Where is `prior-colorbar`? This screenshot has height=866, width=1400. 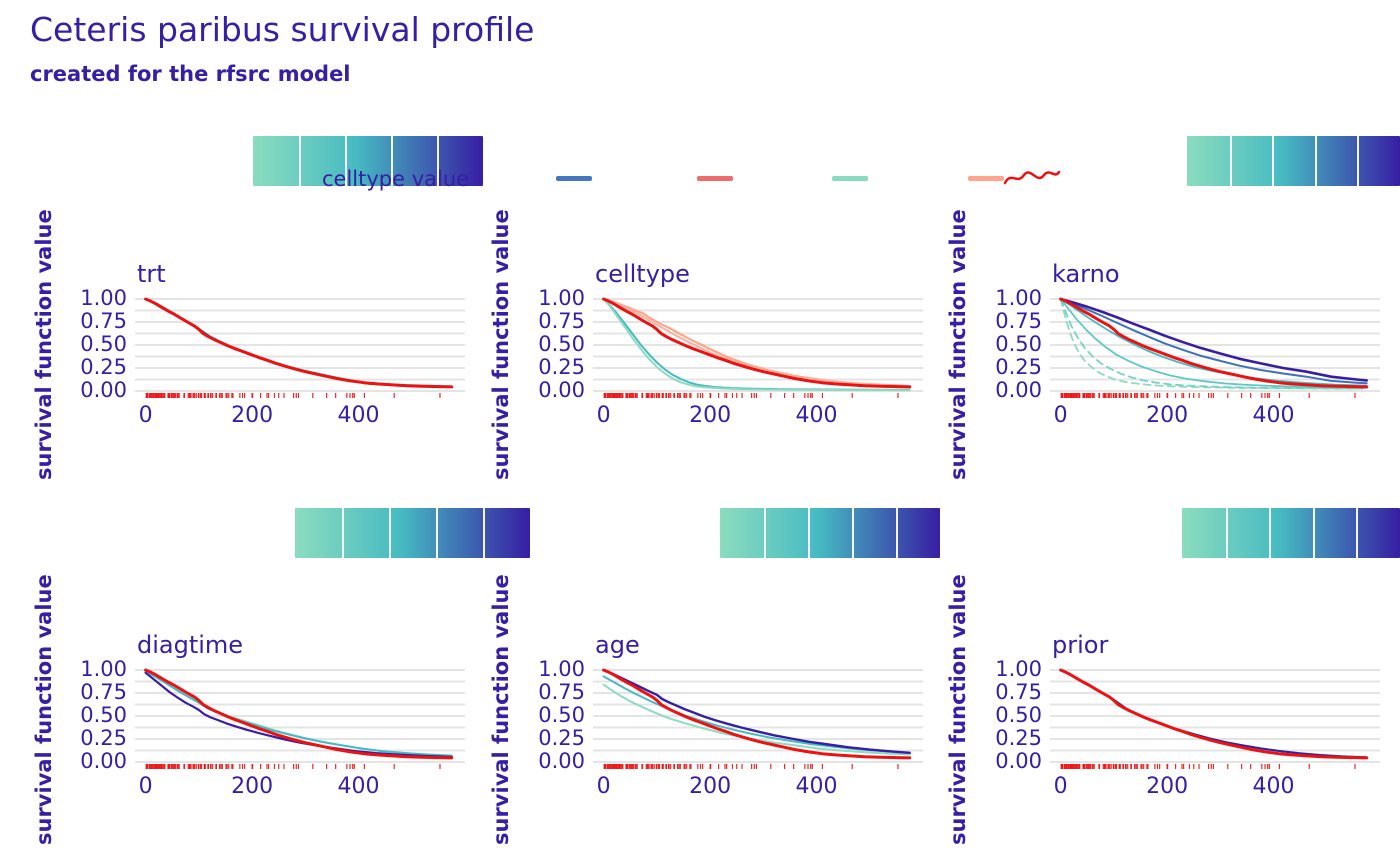 prior-colorbar is located at coordinates (1291, 533).